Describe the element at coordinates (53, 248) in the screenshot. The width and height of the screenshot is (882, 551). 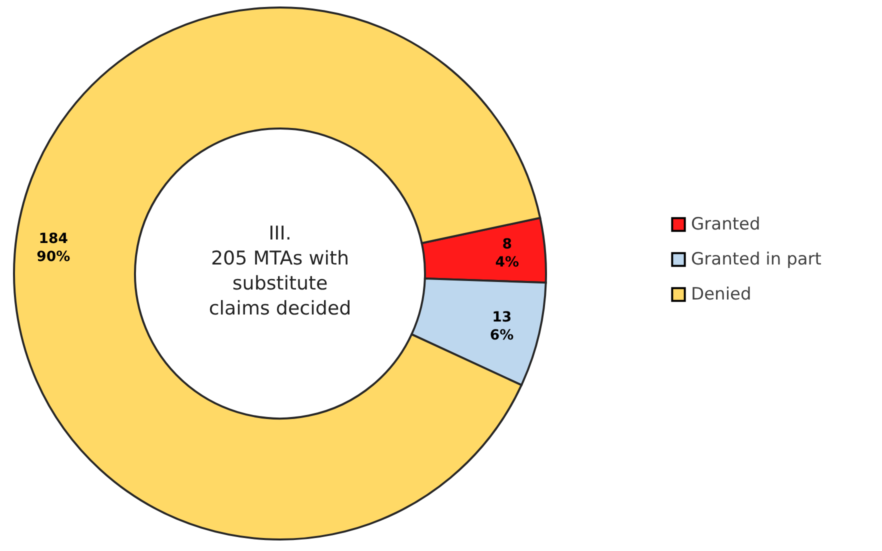
I see `data-label: 184 90%` at that location.